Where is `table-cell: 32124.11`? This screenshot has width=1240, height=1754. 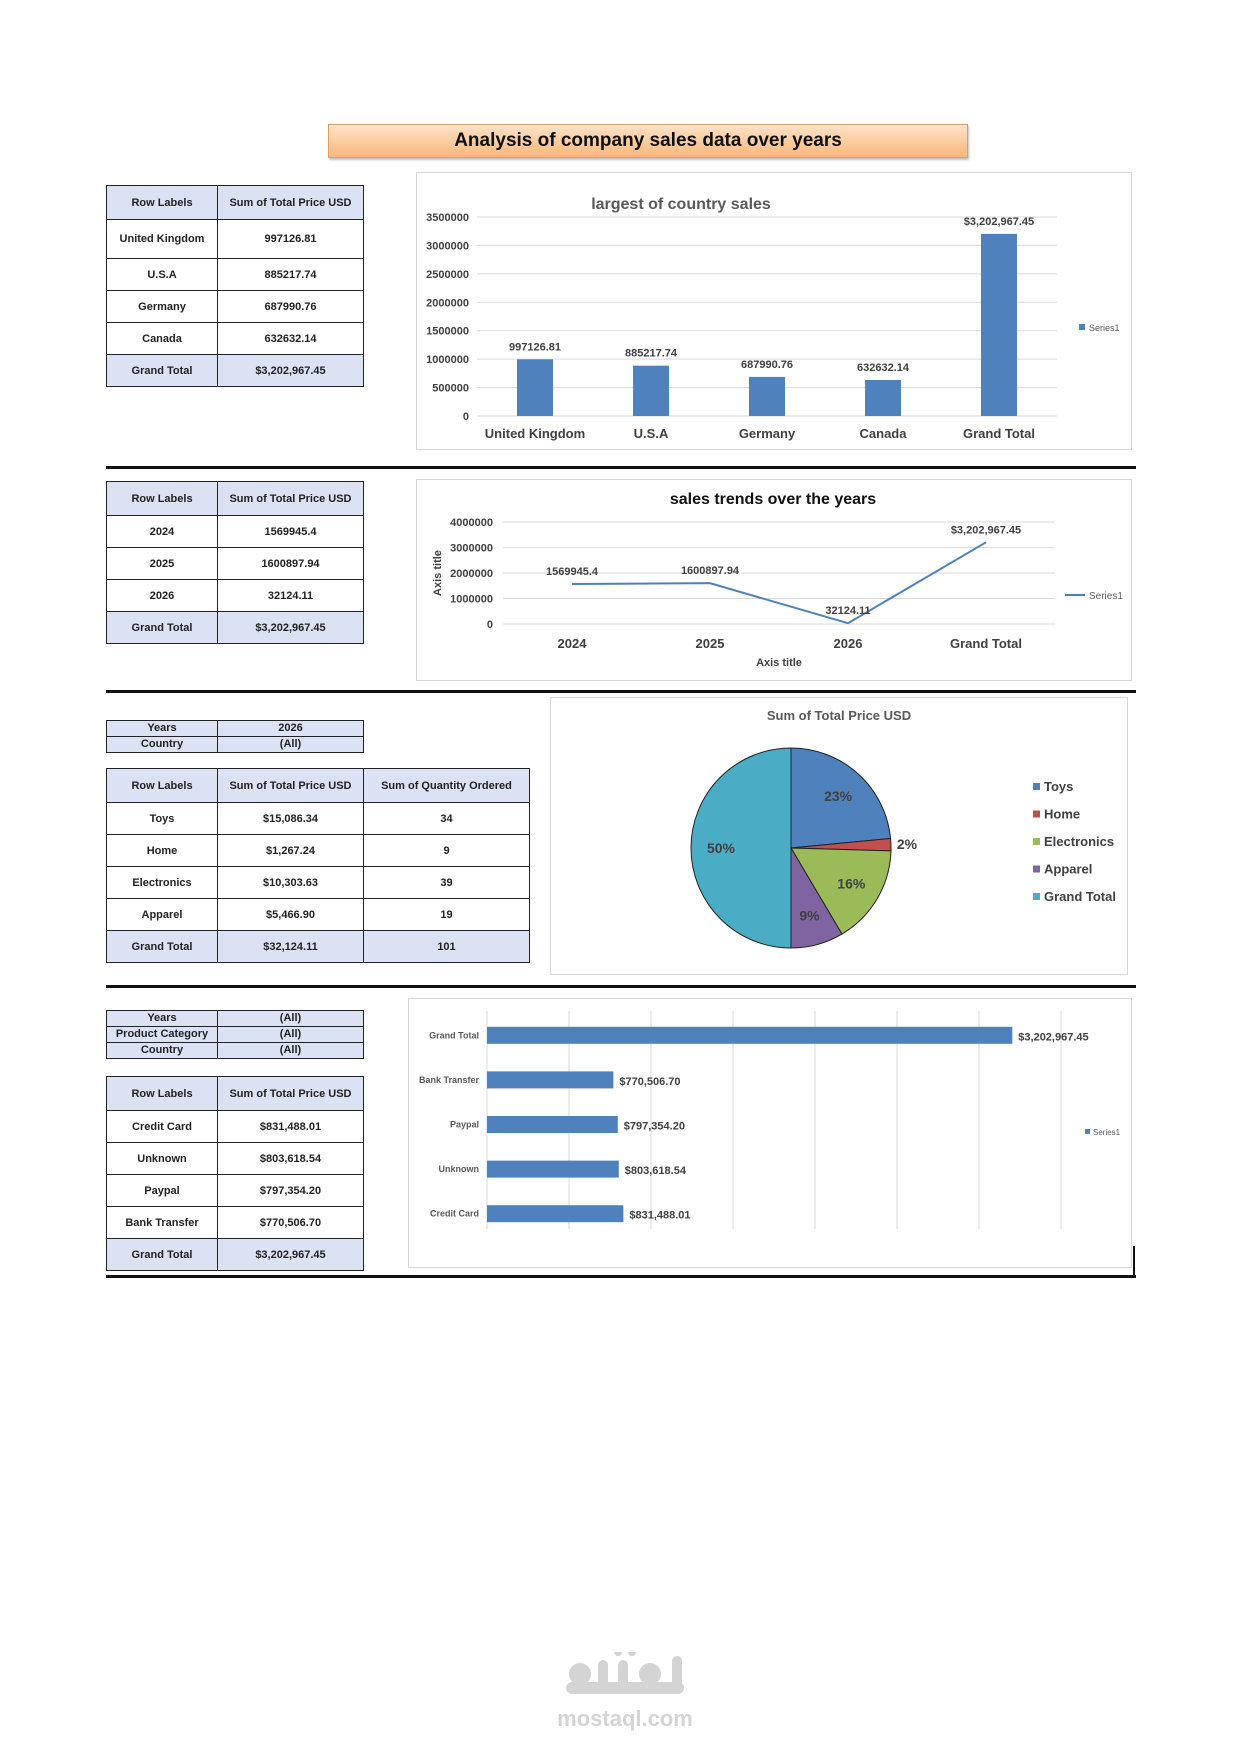 table-cell: 32124.11 is located at coordinates (290, 595).